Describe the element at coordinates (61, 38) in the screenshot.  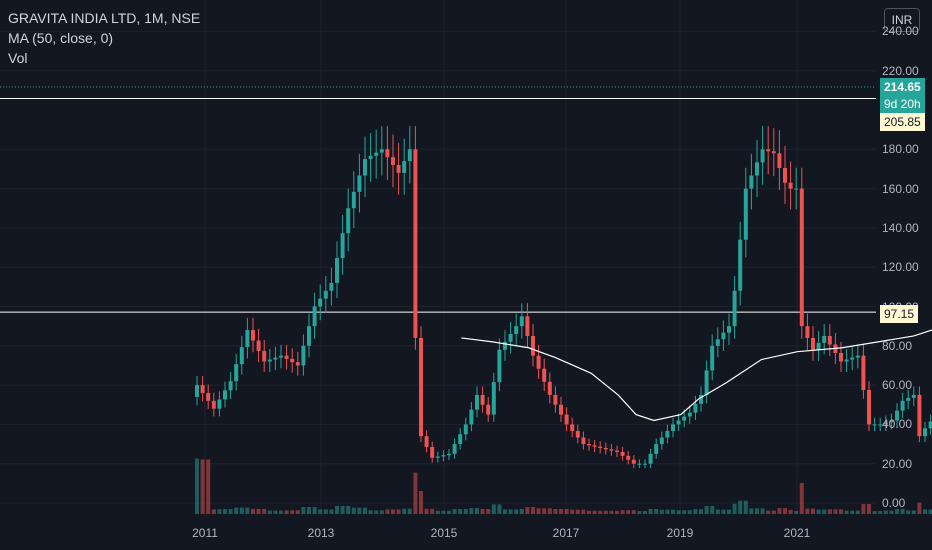
I see `ma-indicator-label: MA (50, close, 0)` at that location.